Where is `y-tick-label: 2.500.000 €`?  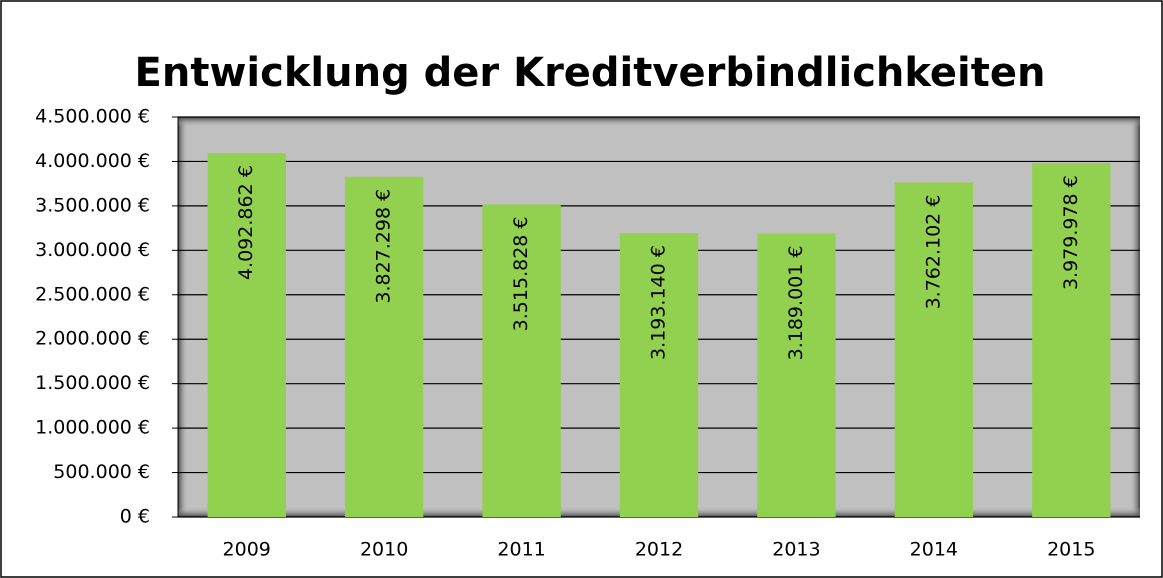
y-tick-label: 2.500.000 € is located at coordinates (92, 294).